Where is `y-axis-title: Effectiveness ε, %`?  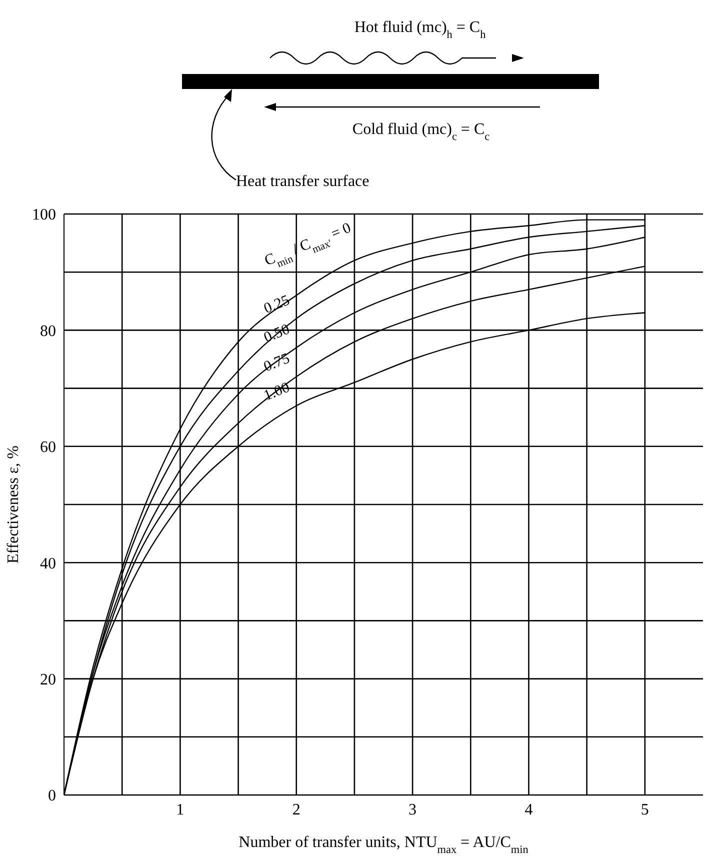 y-axis-title: Effectiveness ε, % is located at coordinates (13, 505).